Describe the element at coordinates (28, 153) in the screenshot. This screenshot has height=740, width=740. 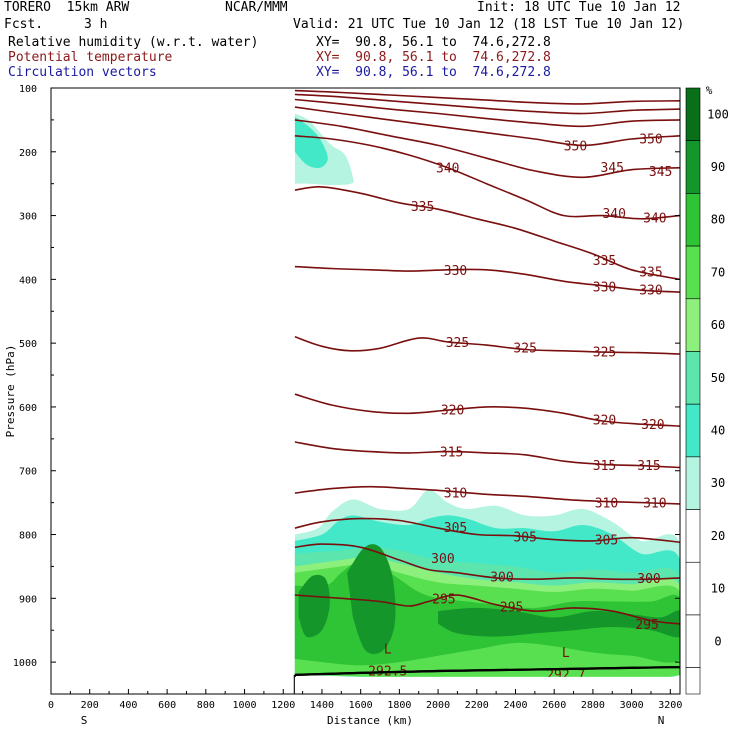
I see `y-tick-label: 200` at that location.